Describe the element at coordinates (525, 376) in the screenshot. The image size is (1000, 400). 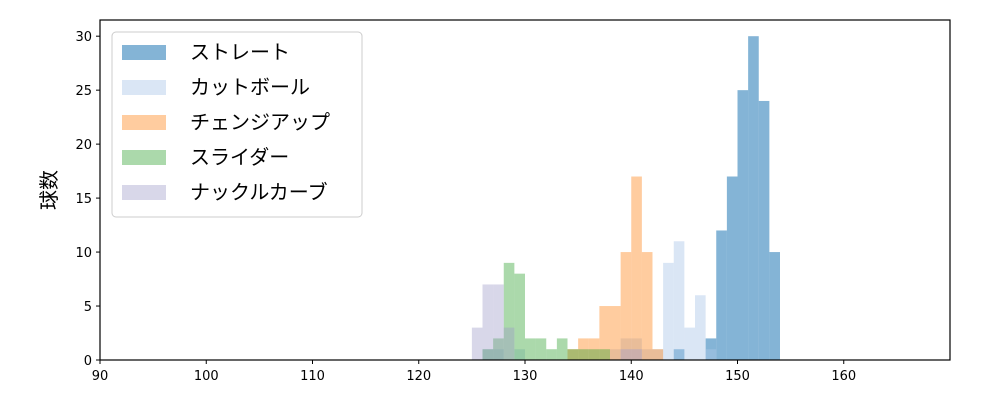
I see `x-tick-label: 130` at that location.